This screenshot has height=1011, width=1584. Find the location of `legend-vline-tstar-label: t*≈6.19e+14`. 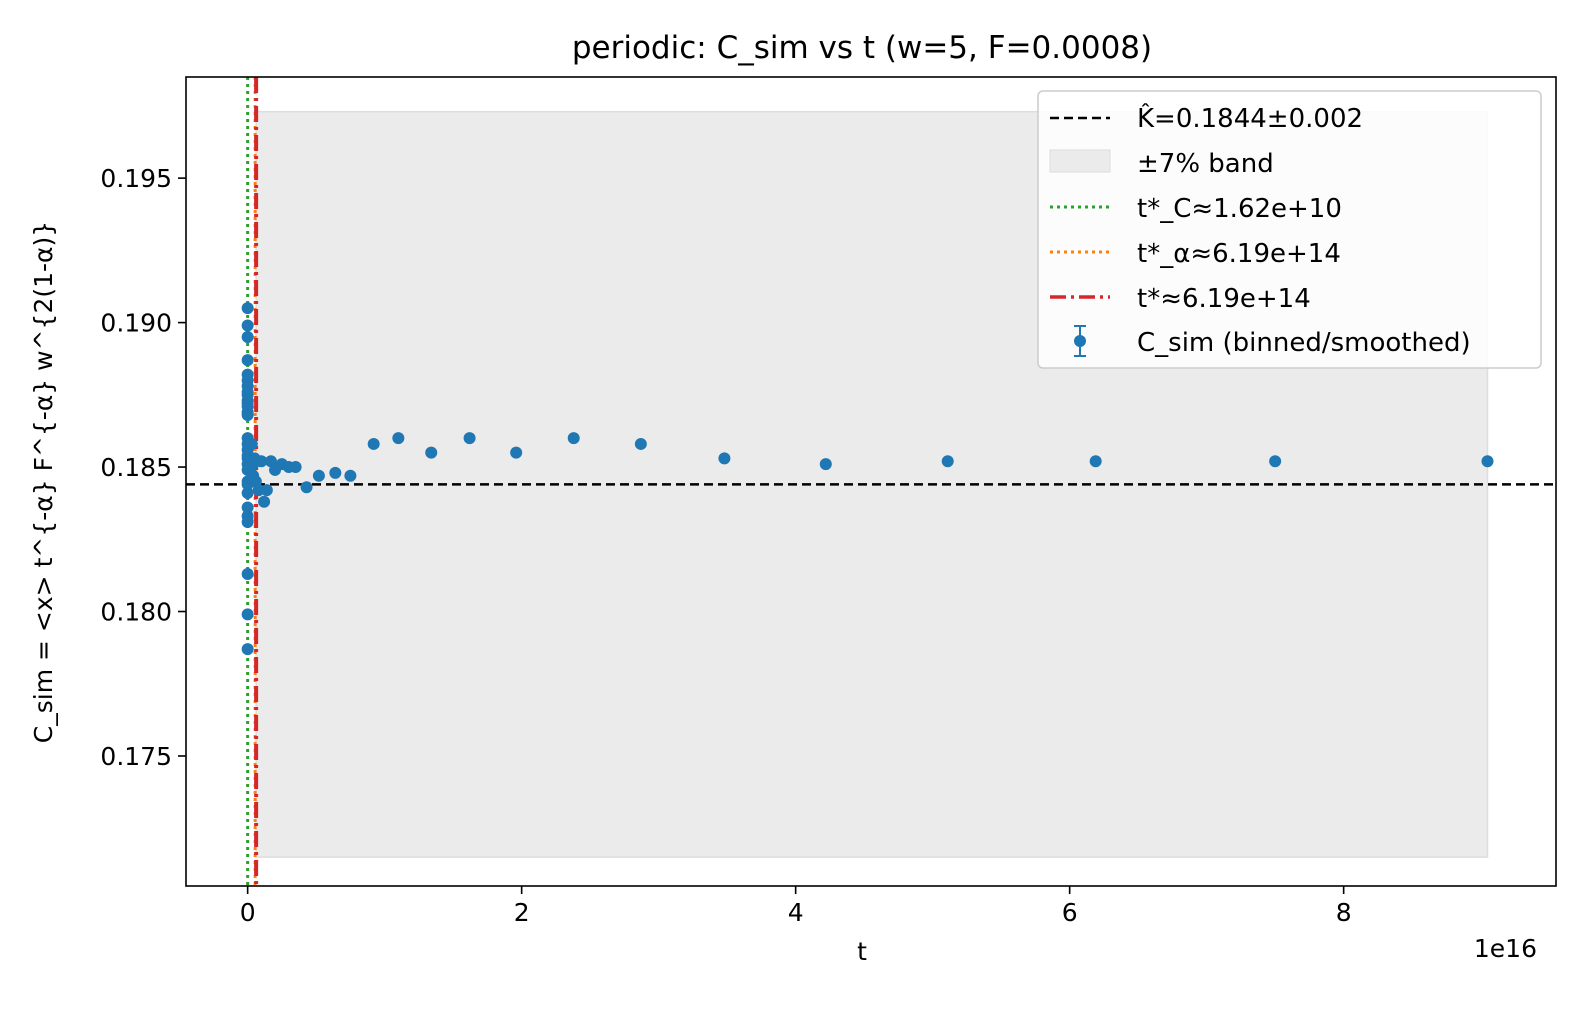

legend-vline-tstar-label: t*≈6.19e+14 is located at coordinates (1224, 299).